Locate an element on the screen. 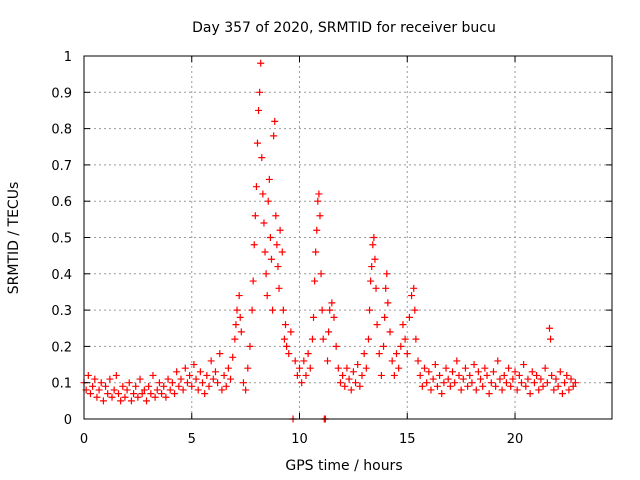 This screenshot has width=640, height=480. x-tick-label: 20 is located at coordinates (515, 439).